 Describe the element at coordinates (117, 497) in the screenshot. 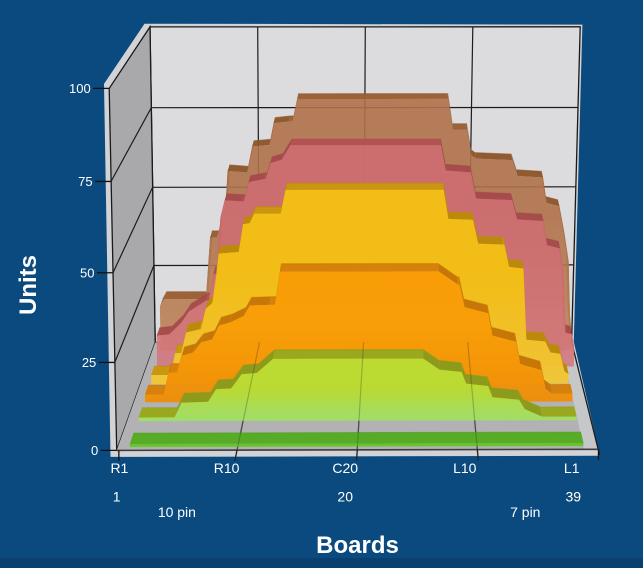

I see `svg-text: 1` at that location.